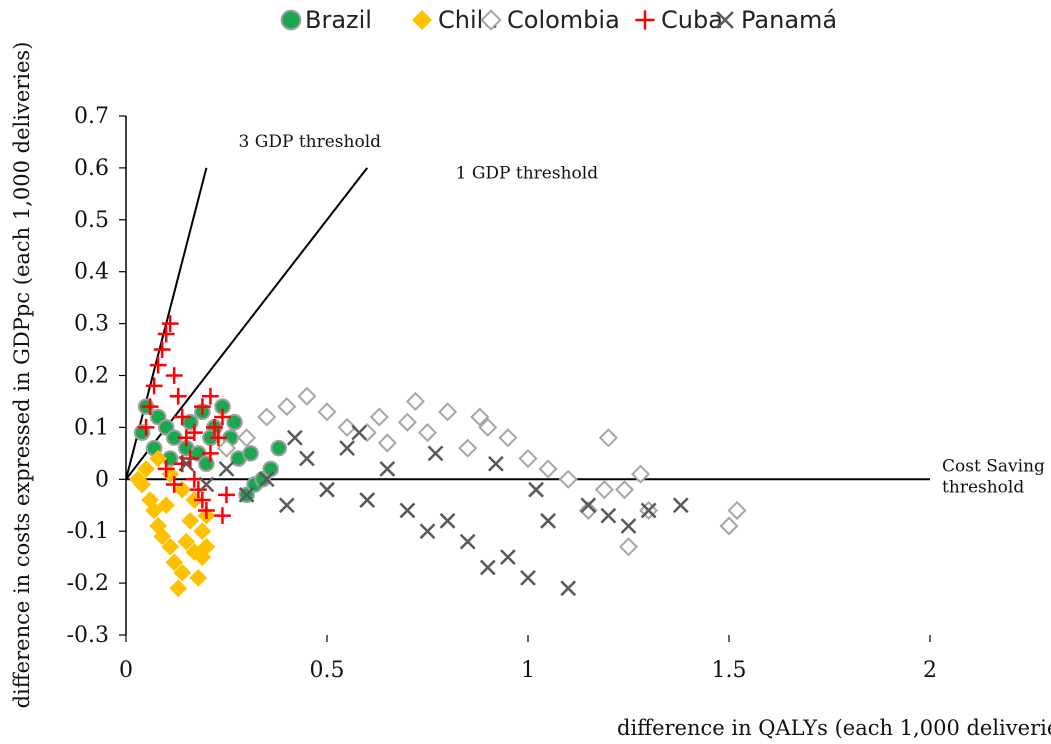 The width and height of the screenshot is (1051, 744). Describe the element at coordinates (91, 272) in the screenshot. I see `y-tick-label: 0.4` at that location.